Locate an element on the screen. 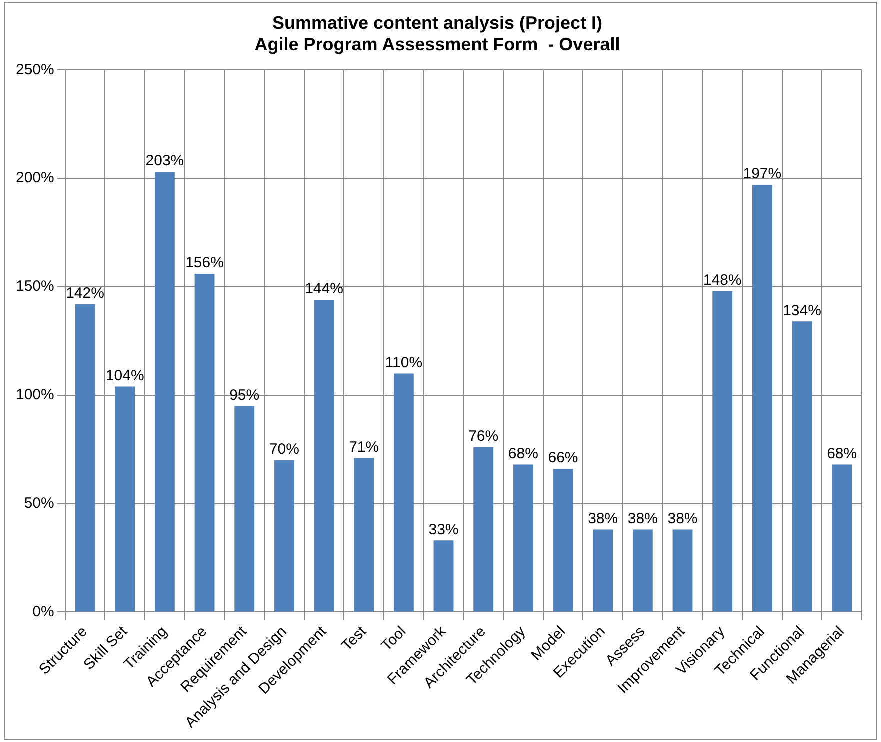 This screenshot has width=881, height=742. data-label: 144% is located at coordinates (324, 289).